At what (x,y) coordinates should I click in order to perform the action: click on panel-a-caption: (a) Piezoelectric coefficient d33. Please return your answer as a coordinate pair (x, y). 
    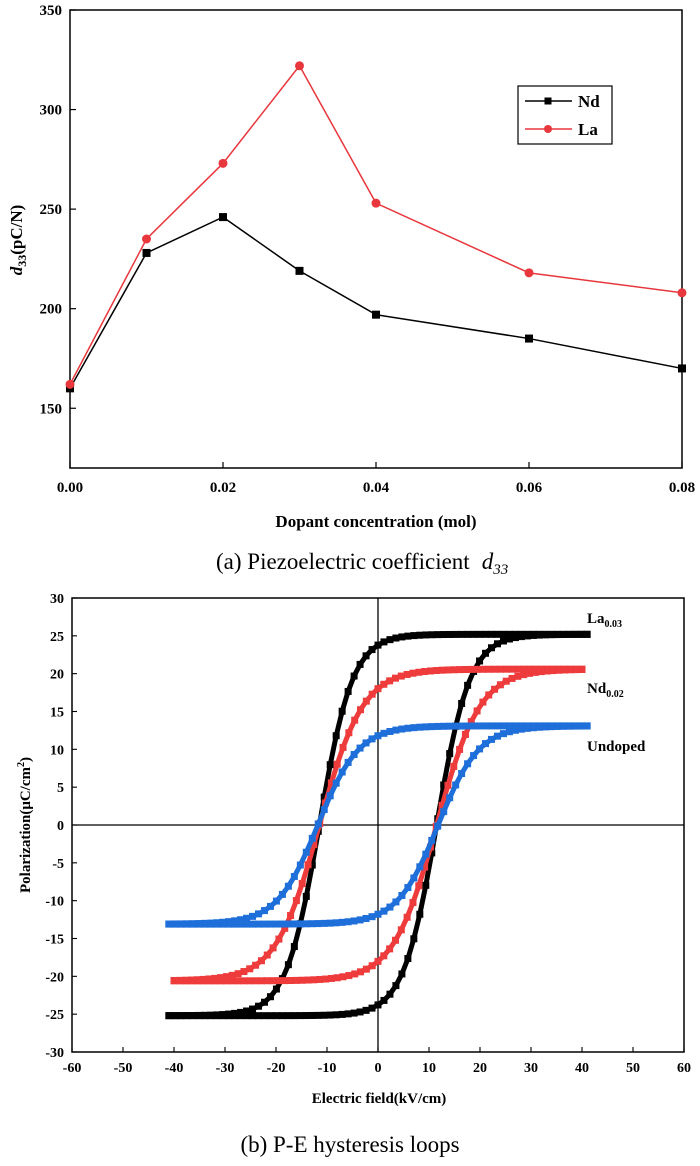
    Looking at the image, I should click on (362, 563).